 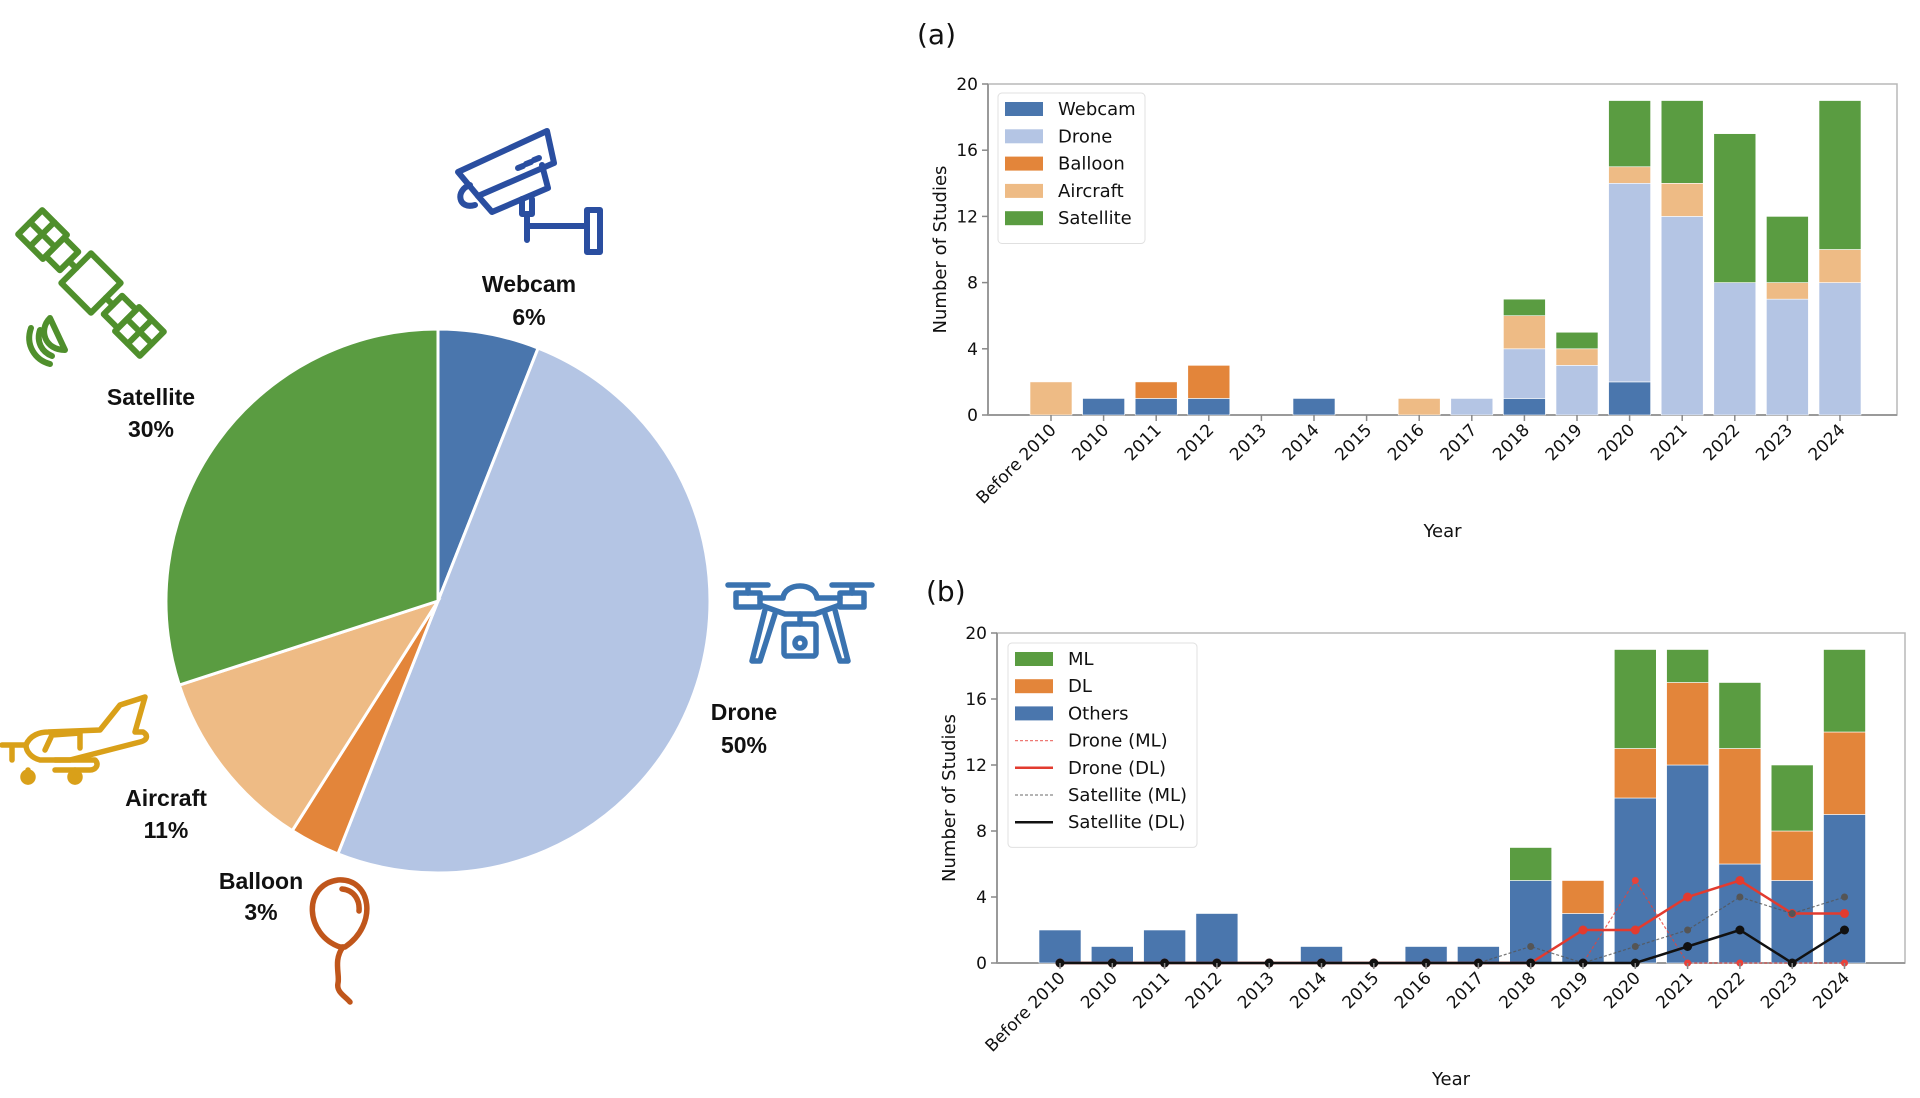 What do you see at coordinates (1308, 990) in the screenshot?
I see `x-tick-label: 2014` at bounding box center [1308, 990].